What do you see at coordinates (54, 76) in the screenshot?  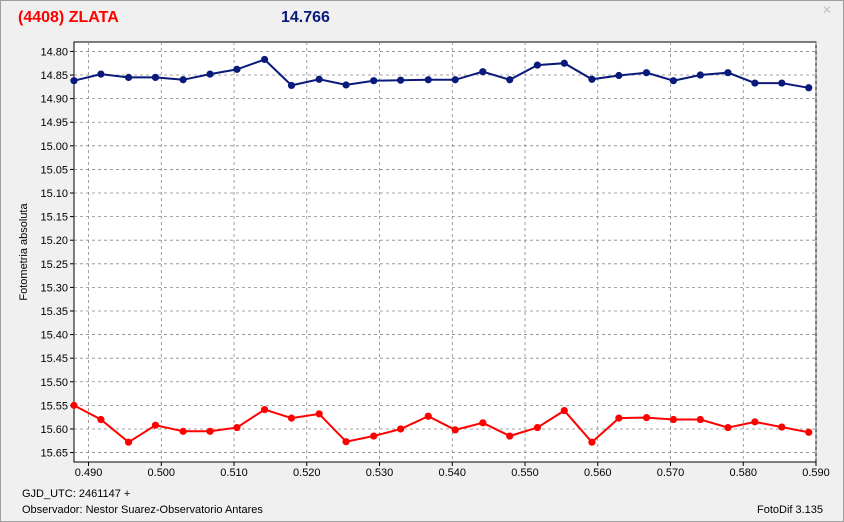 I see `y-tick-label: 14.85` at bounding box center [54, 76].